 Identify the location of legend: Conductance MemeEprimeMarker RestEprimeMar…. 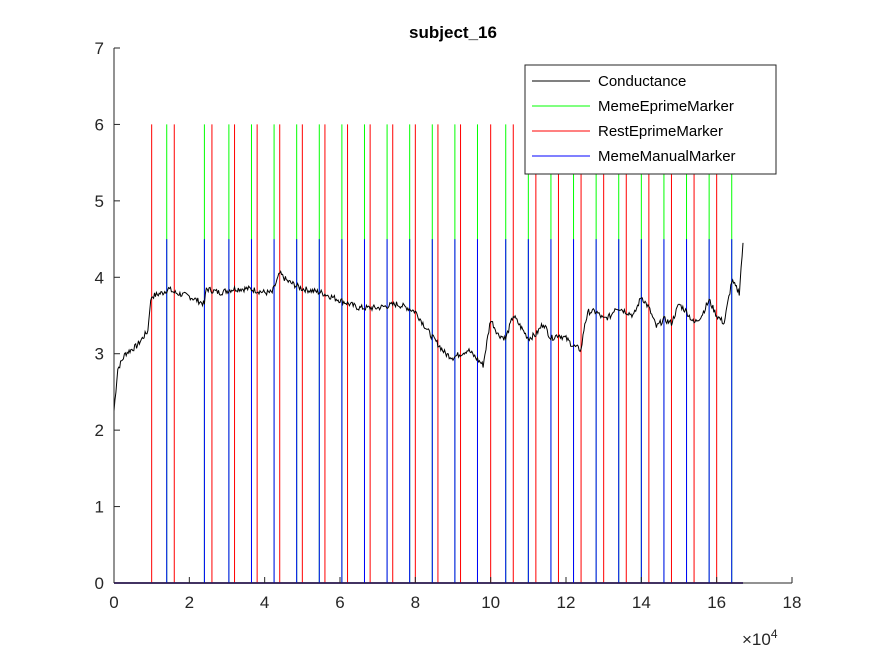
(650, 119).